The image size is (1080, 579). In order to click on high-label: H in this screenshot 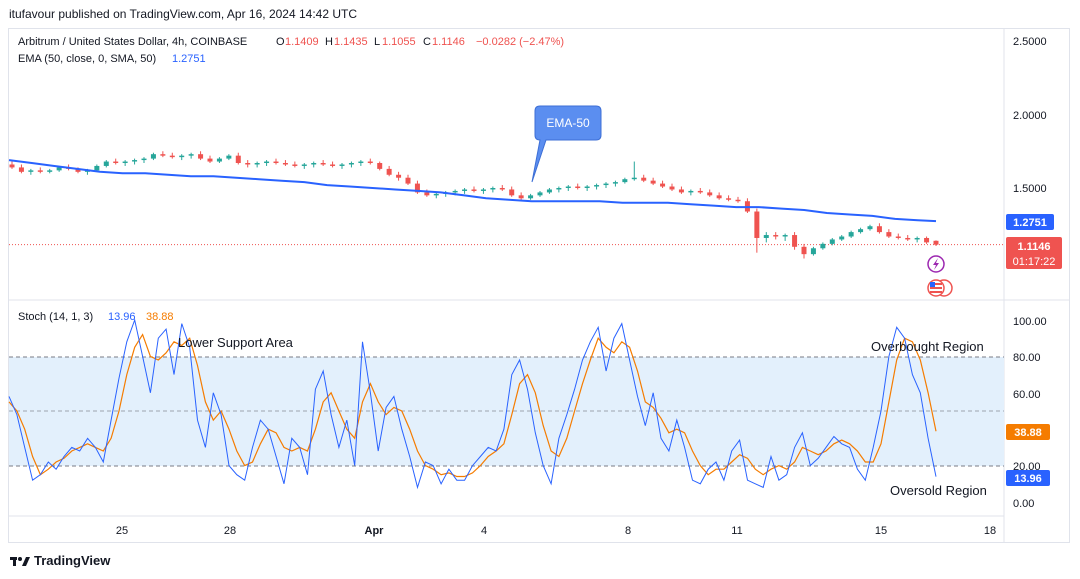, I will do `click(329, 42)`.